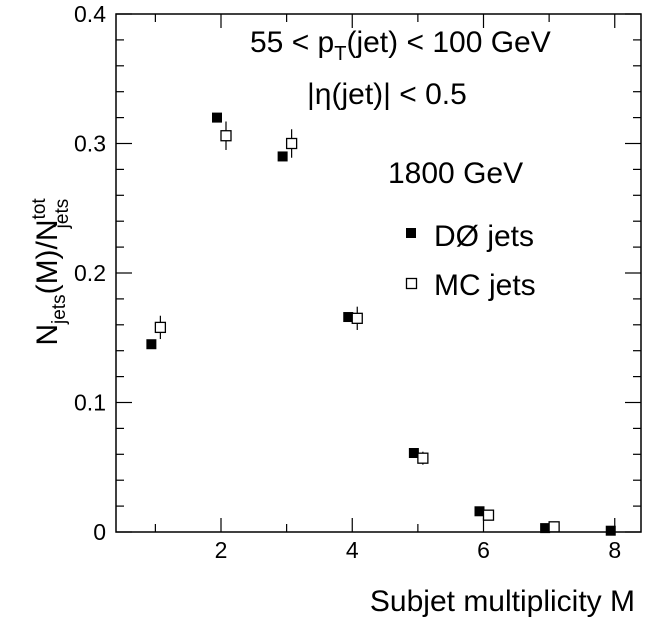 This screenshot has height=627, width=659. Describe the element at coordinates (387, 94) in the screenshot. I see `eta-cut-annotation: |η(jet)| < 0.5` at that location.